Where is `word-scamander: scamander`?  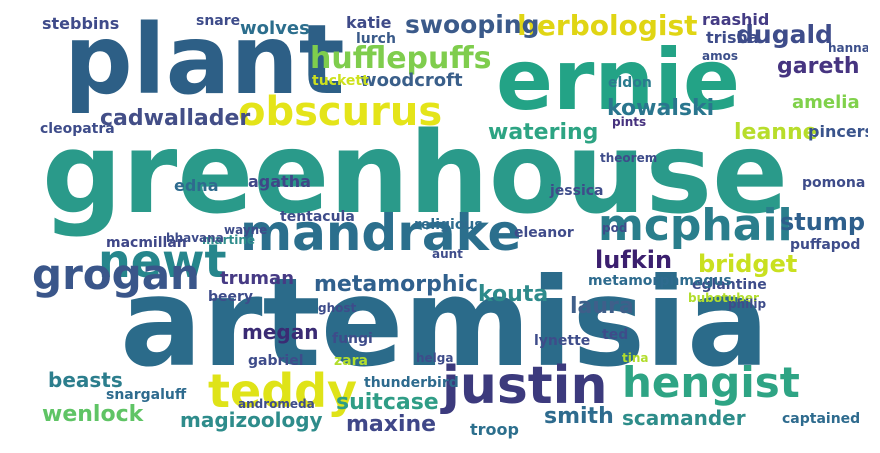 word-scamander: scamander is located at coordinates (684, 418).